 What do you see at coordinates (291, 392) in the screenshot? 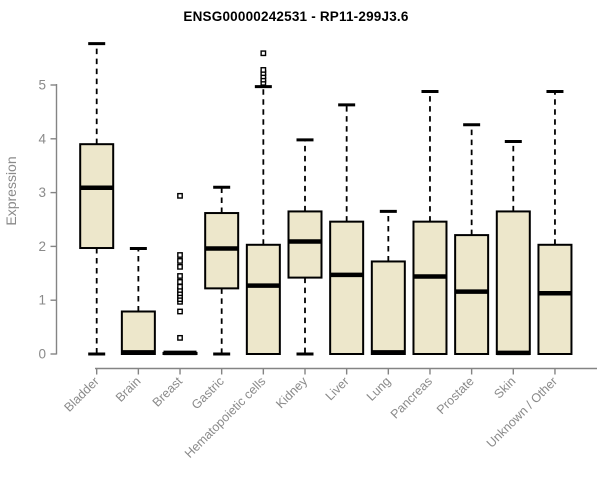
I see `x-tick-label: Kidney` at bounding box center [291, 392].